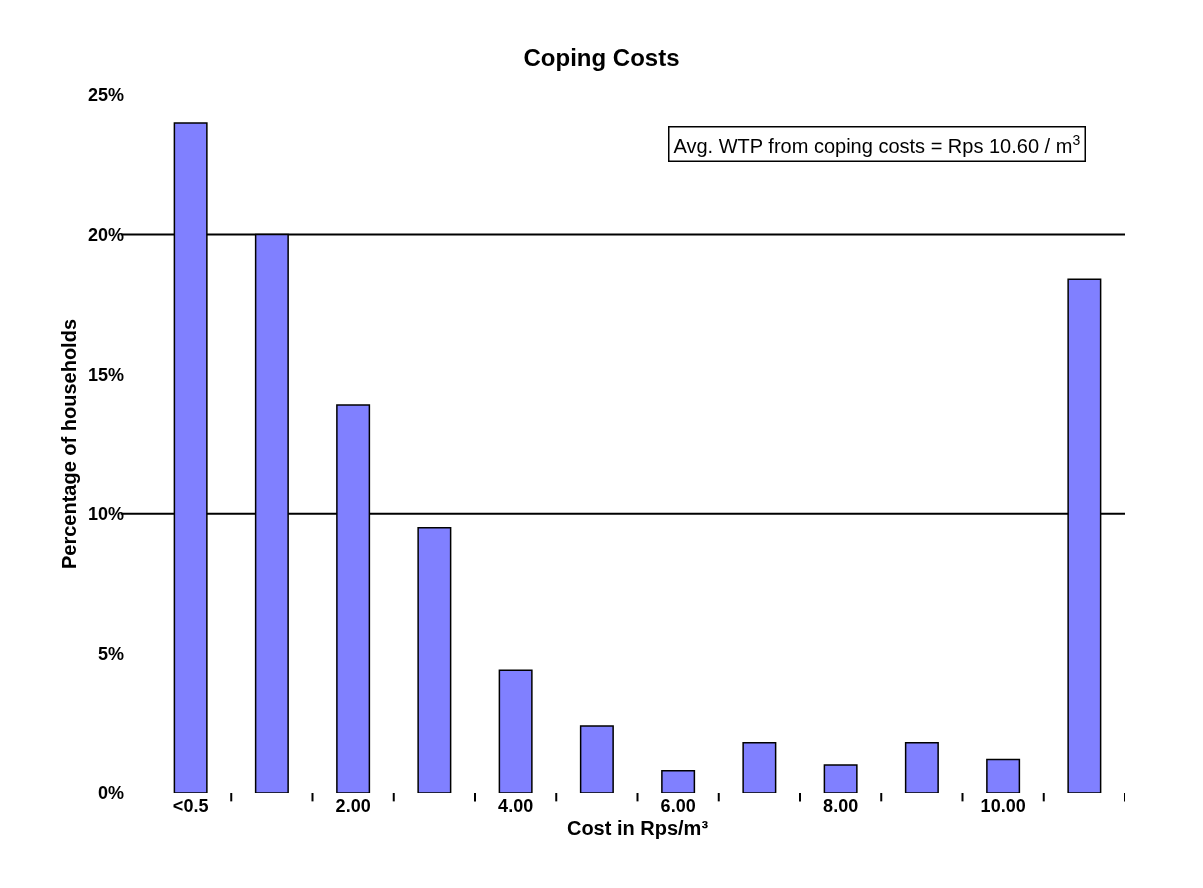  What do you see at coordinates (69, 444) in the screenshot?
I see `y-axis-title: Percentage of households` at bounding box center [69, 444].